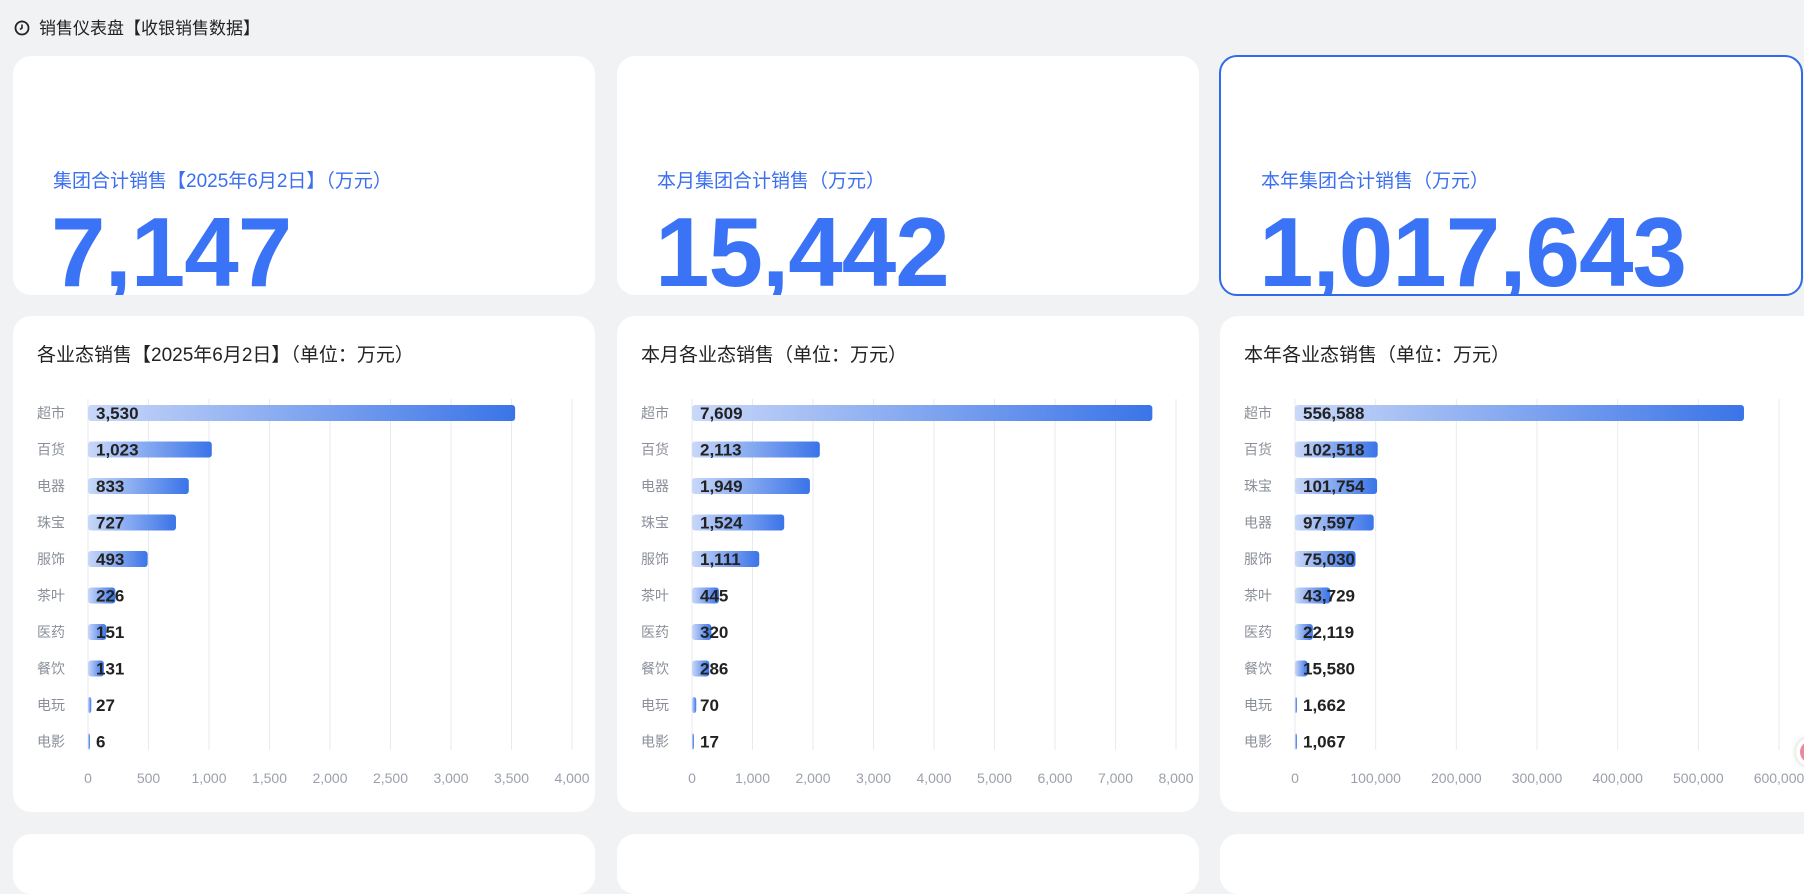 This screenshot has height=894, width=1804. I want to click on bar-value-label: 493, so click(110, 559).